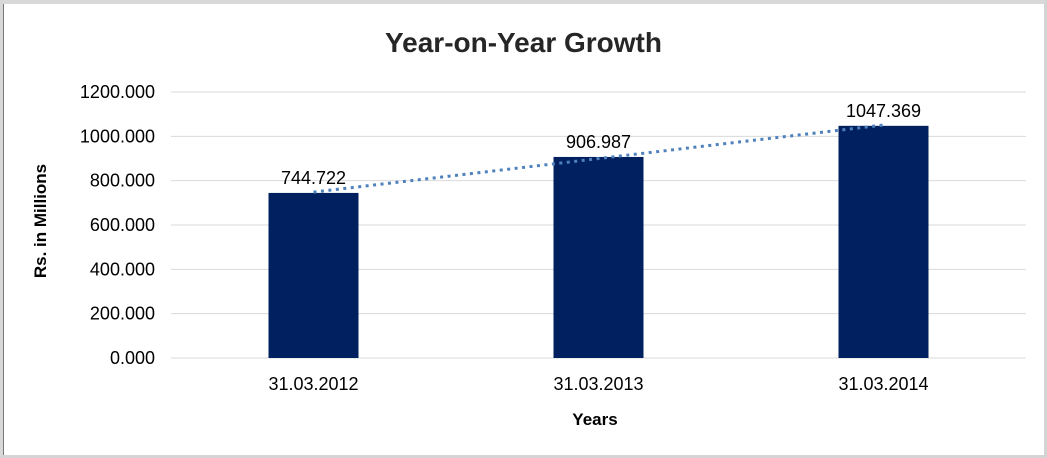  What do you see at coordinates (313, 384) in the screenshot?
I see `x-tick-label: 31.03.2012` at bounding box center [313, 384].